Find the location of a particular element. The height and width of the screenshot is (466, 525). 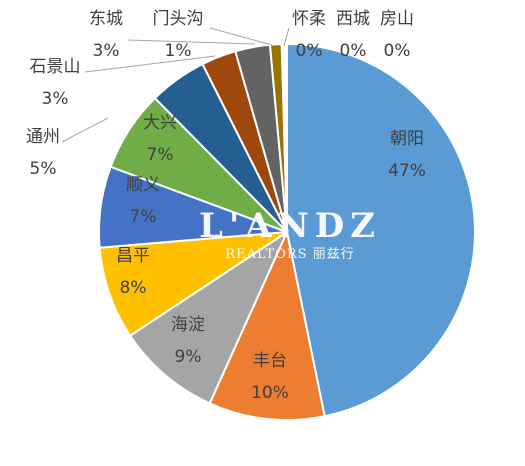

slice-name-label: 怀柔 is located at coordinates (309, 19).